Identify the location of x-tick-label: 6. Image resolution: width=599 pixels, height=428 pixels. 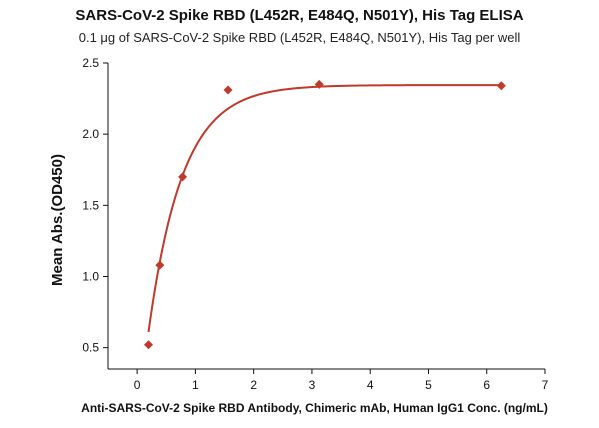
(486, 385).